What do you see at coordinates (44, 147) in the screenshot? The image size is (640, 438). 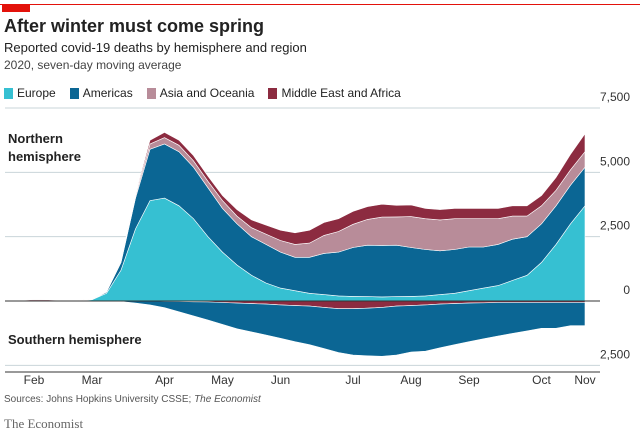 I see `annotation-north: Northern hemisphere` at bounding box center [44, 147].